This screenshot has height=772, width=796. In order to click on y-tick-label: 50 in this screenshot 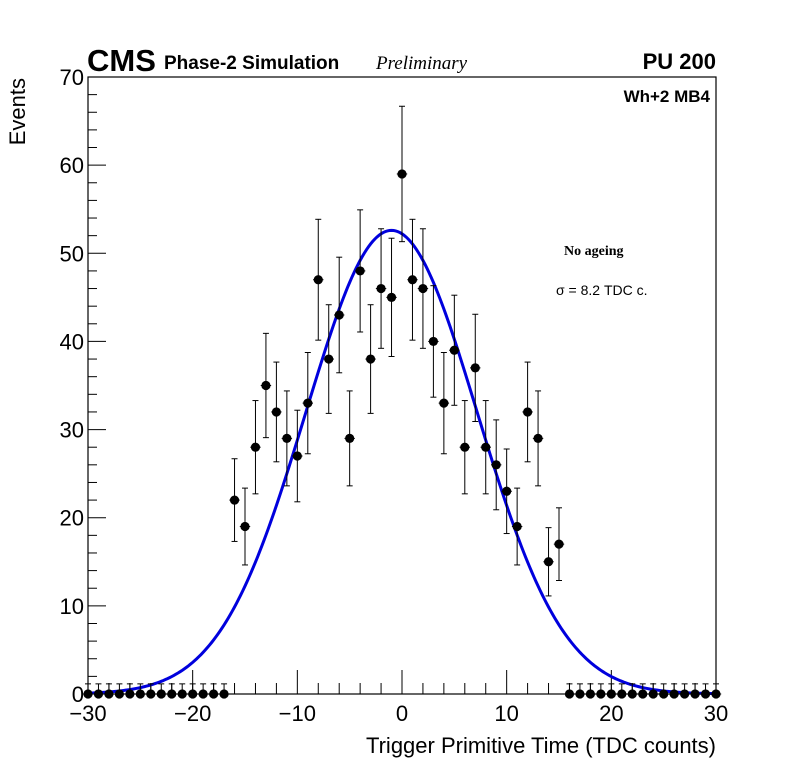, I will do `click(72, 253)`.